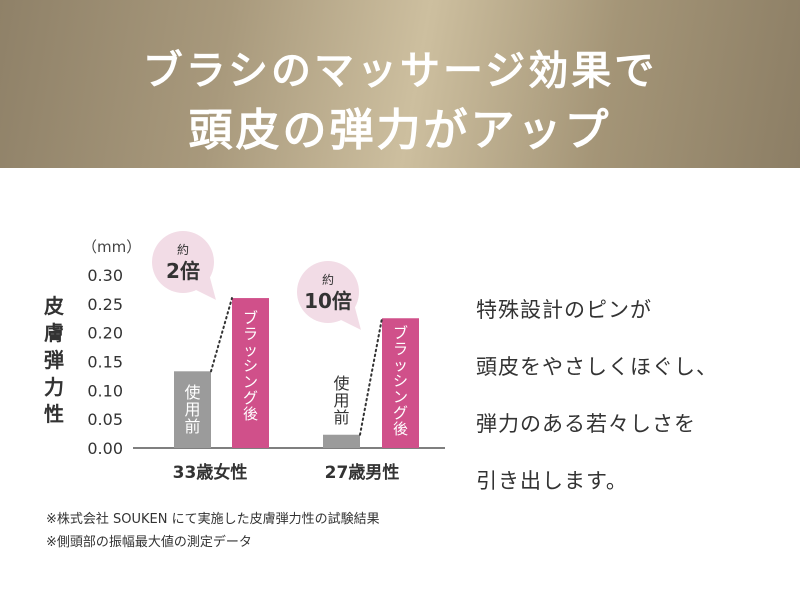 The width and height of the screenshot is (800, 600). I want to click on category-label: 33歳女性, so click(210, 473).